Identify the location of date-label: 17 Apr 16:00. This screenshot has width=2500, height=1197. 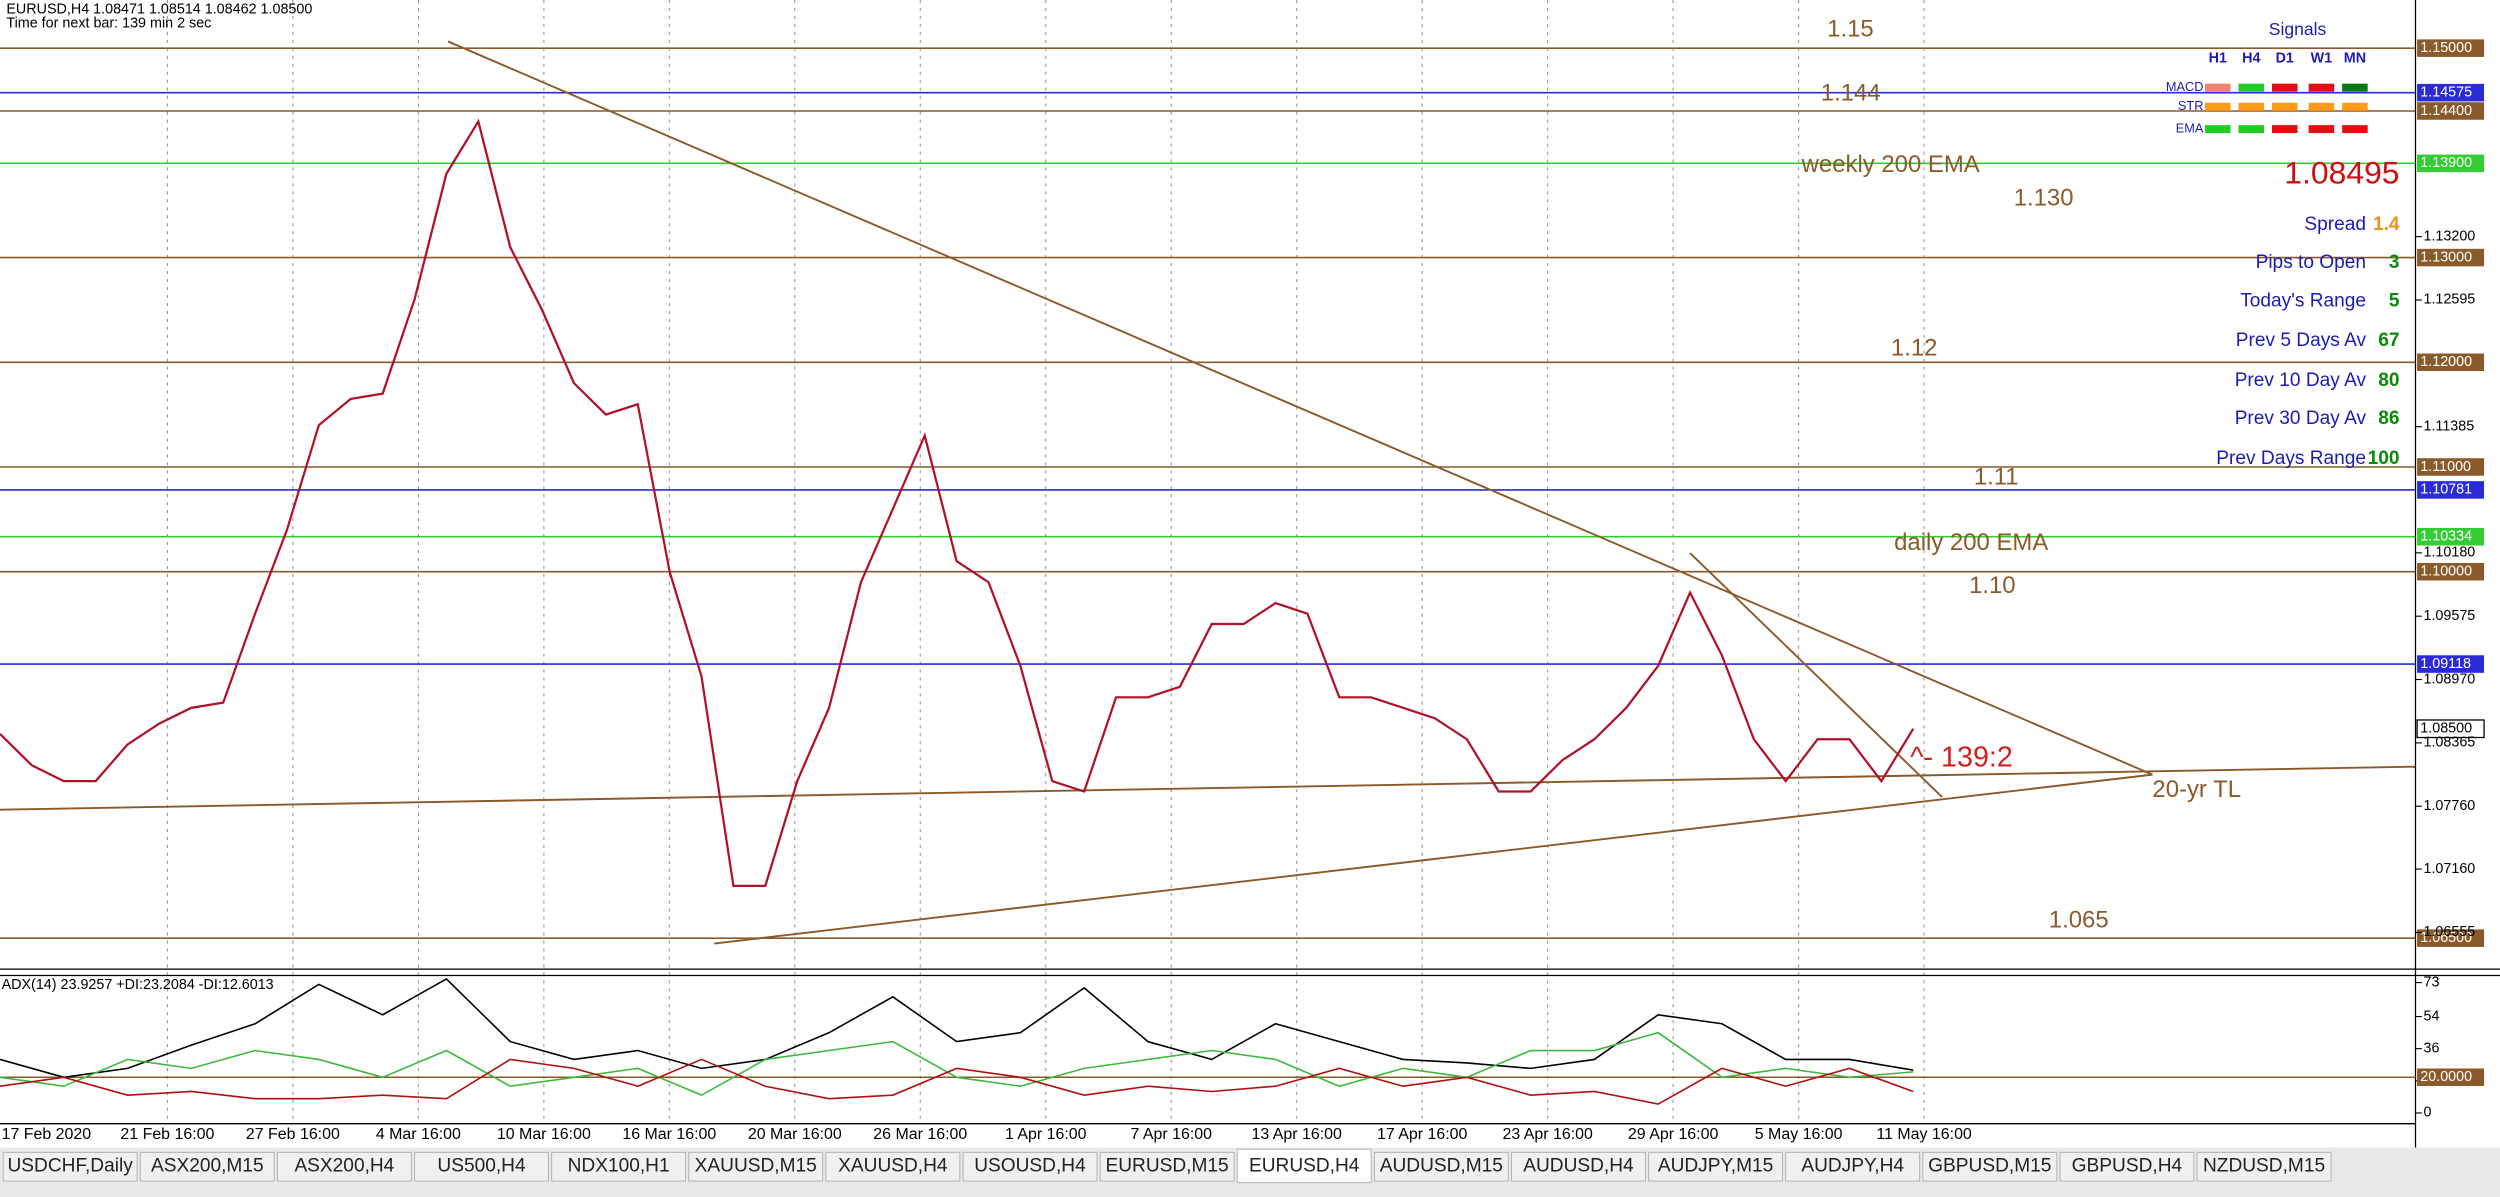
(1422, 1134).